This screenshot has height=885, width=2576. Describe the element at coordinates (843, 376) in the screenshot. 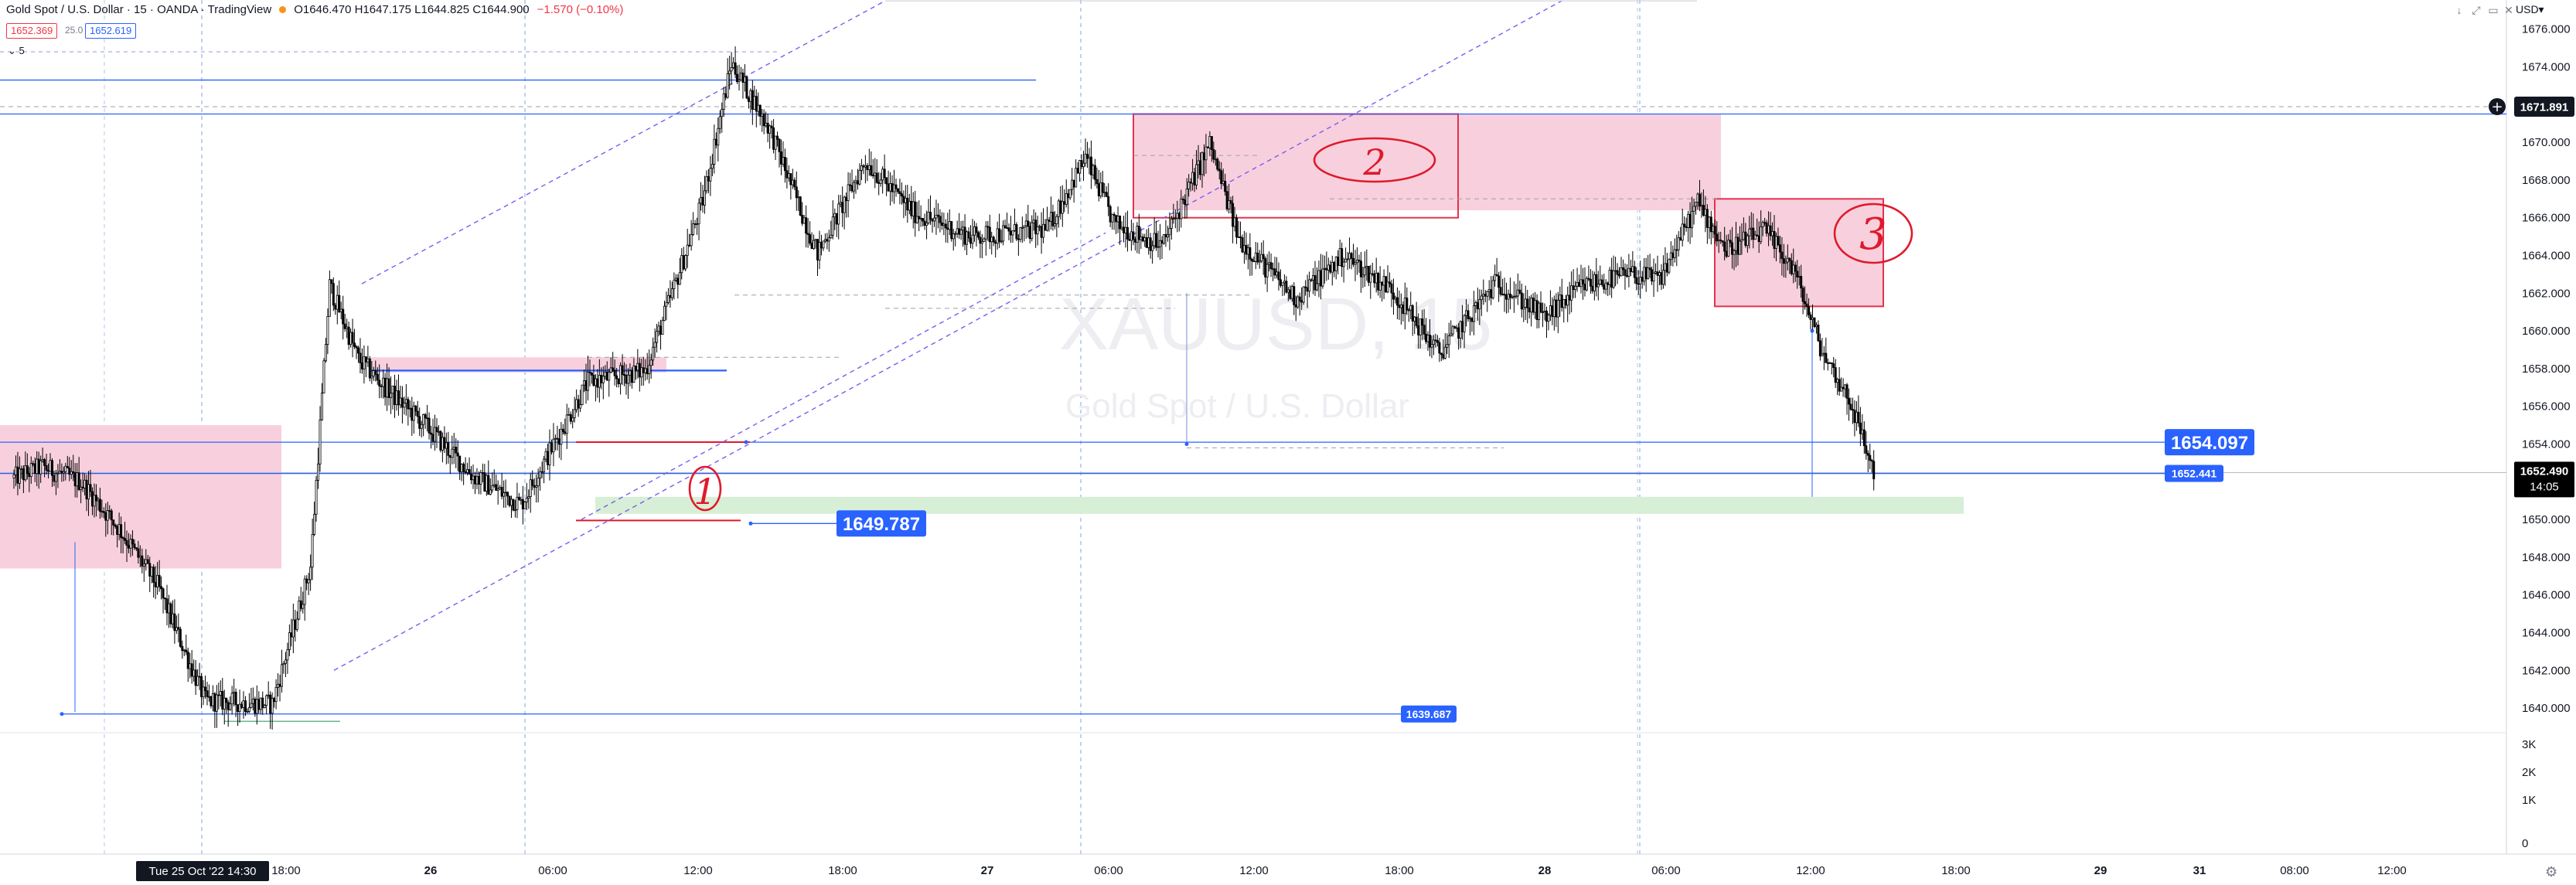

I see `channel-mid` at that location.